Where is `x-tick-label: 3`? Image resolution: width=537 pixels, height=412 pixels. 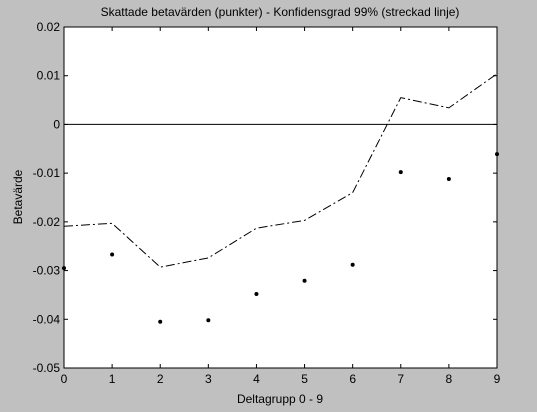
x-tick-label: 3 is located at coordinates (208, 379).